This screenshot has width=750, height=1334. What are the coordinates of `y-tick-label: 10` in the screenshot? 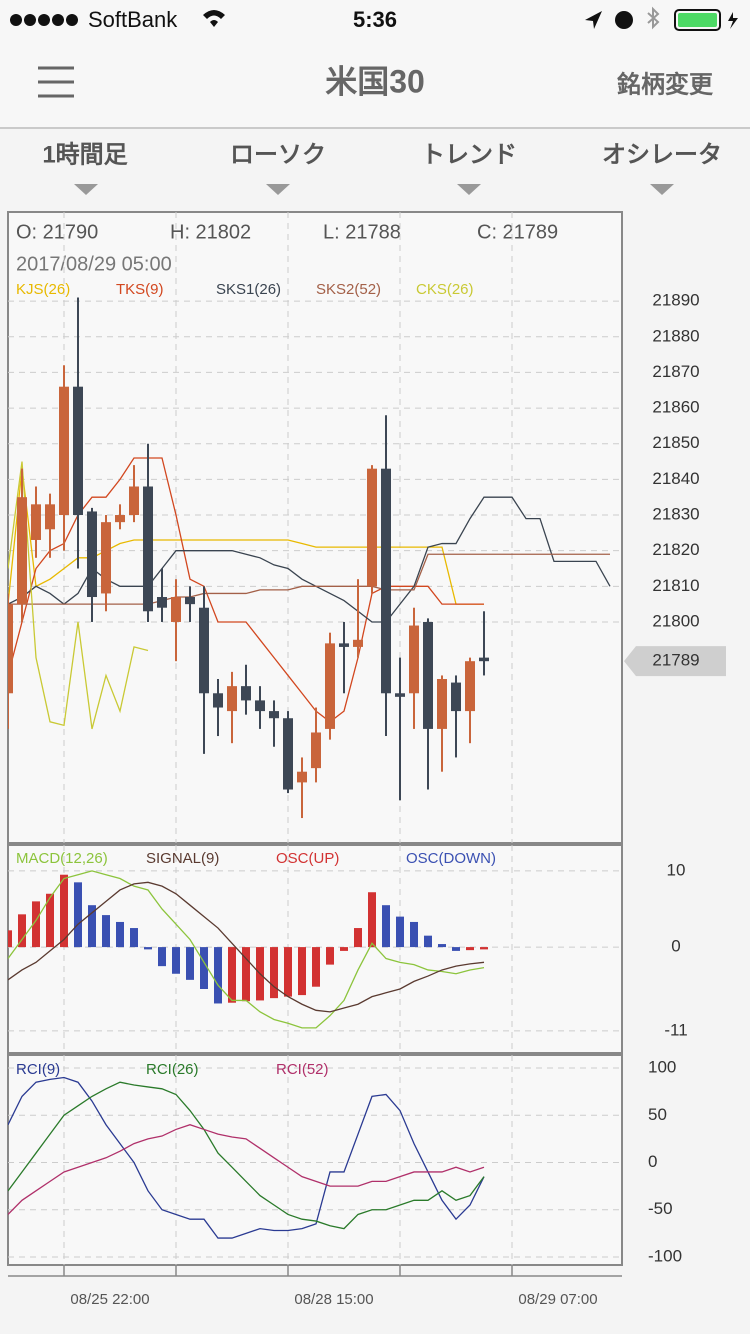 It's located at (676, 869).